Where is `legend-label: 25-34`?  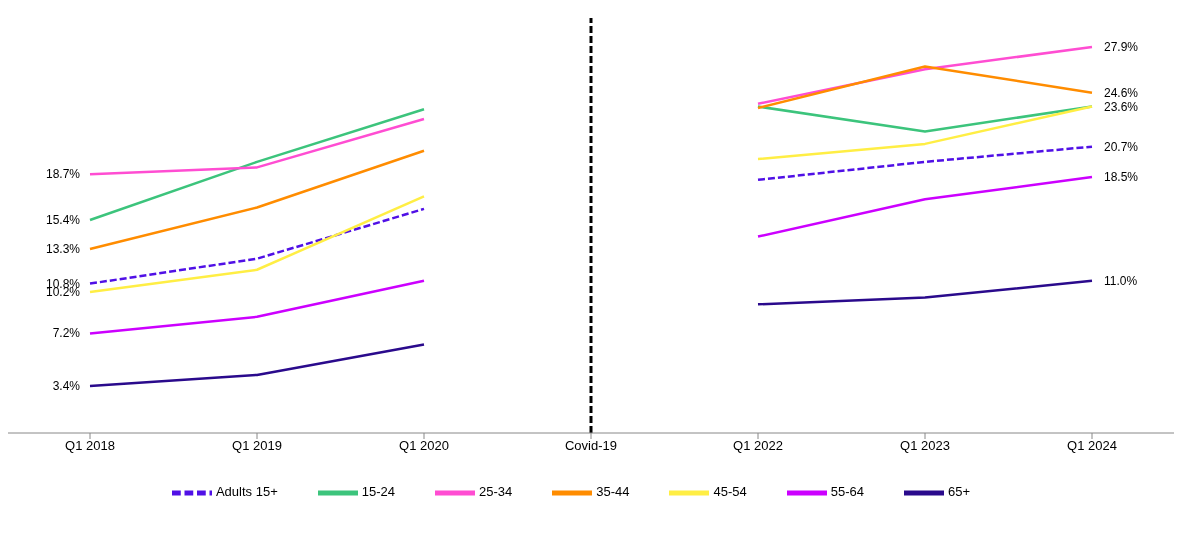 legend-label: 25-34 is located at coordinates (495, 492).